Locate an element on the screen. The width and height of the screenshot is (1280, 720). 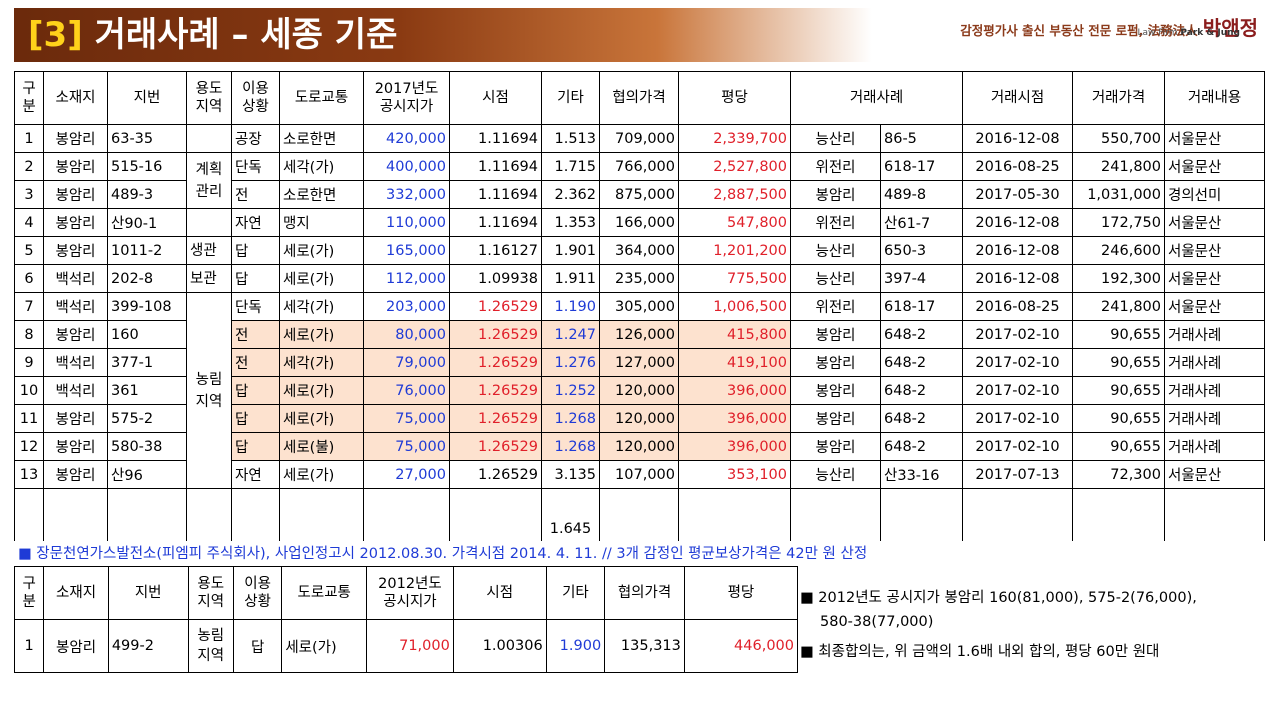
cell-case-date: 2017-05-30 is located at coordinates (1017, 194).